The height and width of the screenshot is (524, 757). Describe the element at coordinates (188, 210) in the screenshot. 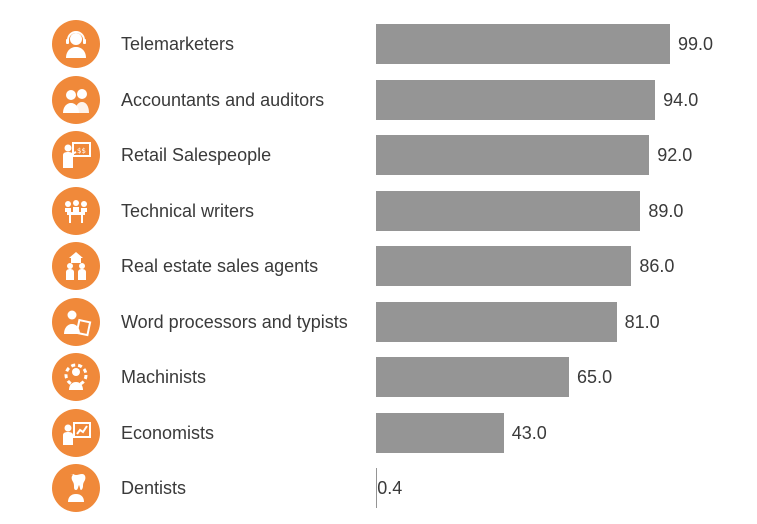

I see `category-label: Technical writers` at that location.